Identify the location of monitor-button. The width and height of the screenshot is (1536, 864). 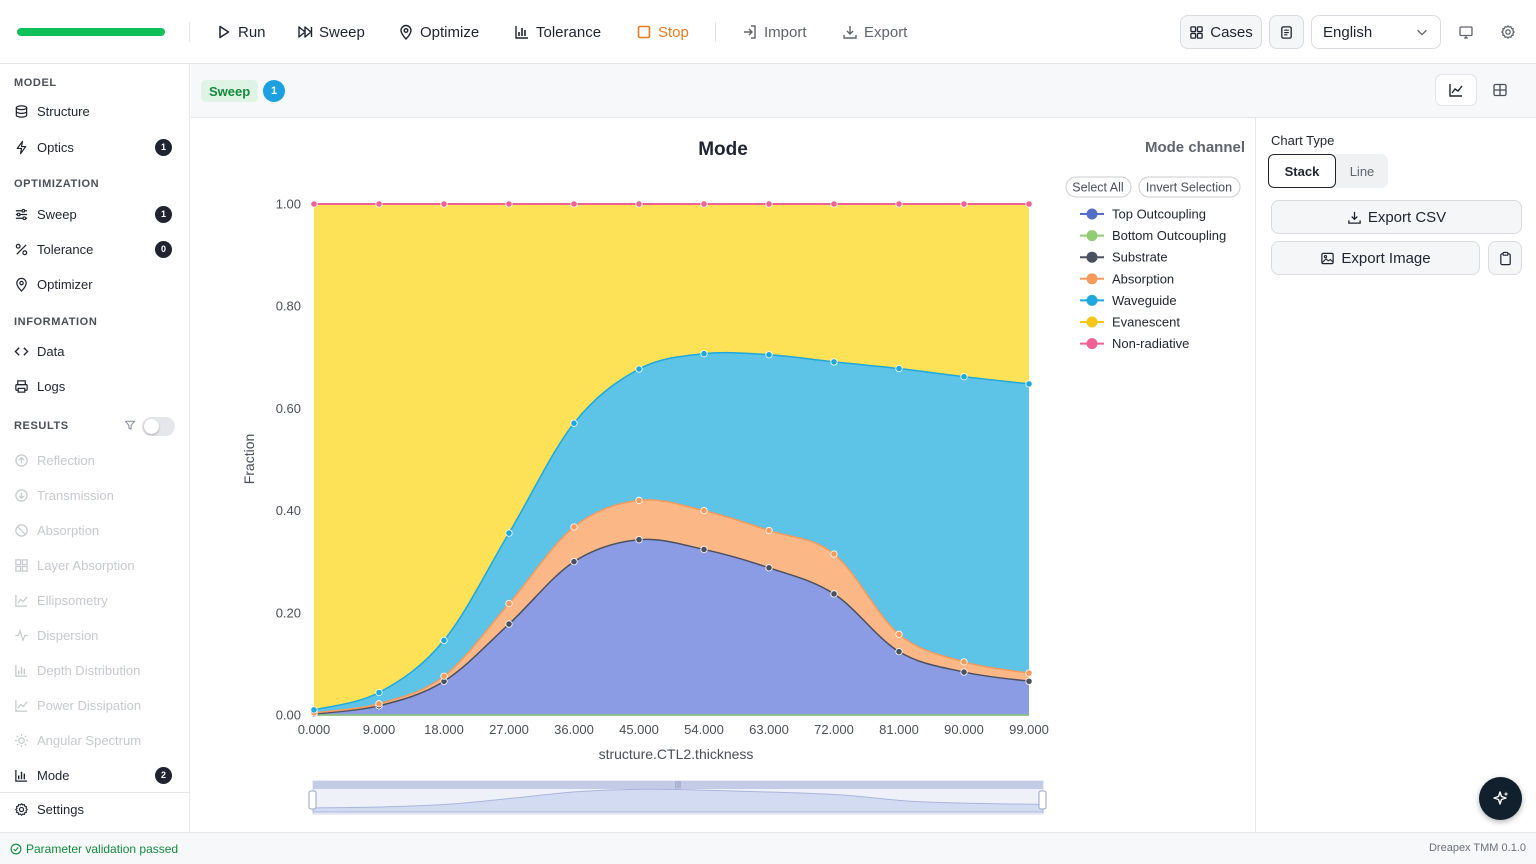
(1466, 32).